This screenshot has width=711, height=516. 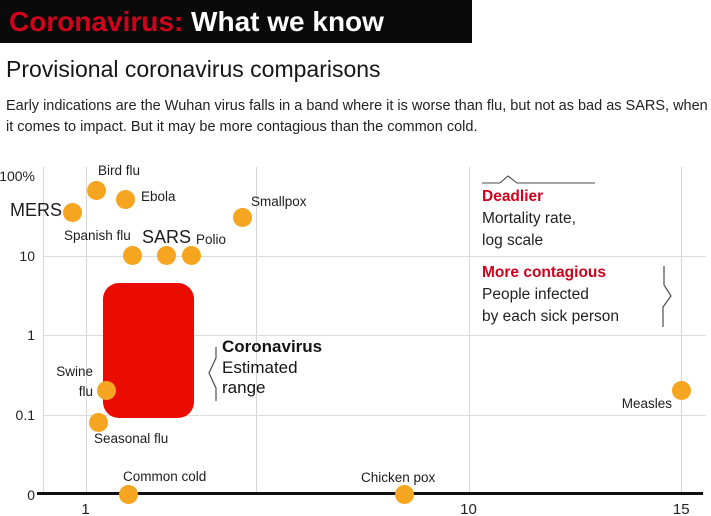 What do you see at coordinates (272, 346) in the screenshot?
I see `coronavirus-range-label: Coronavirus` at bounding box center [272, 346].